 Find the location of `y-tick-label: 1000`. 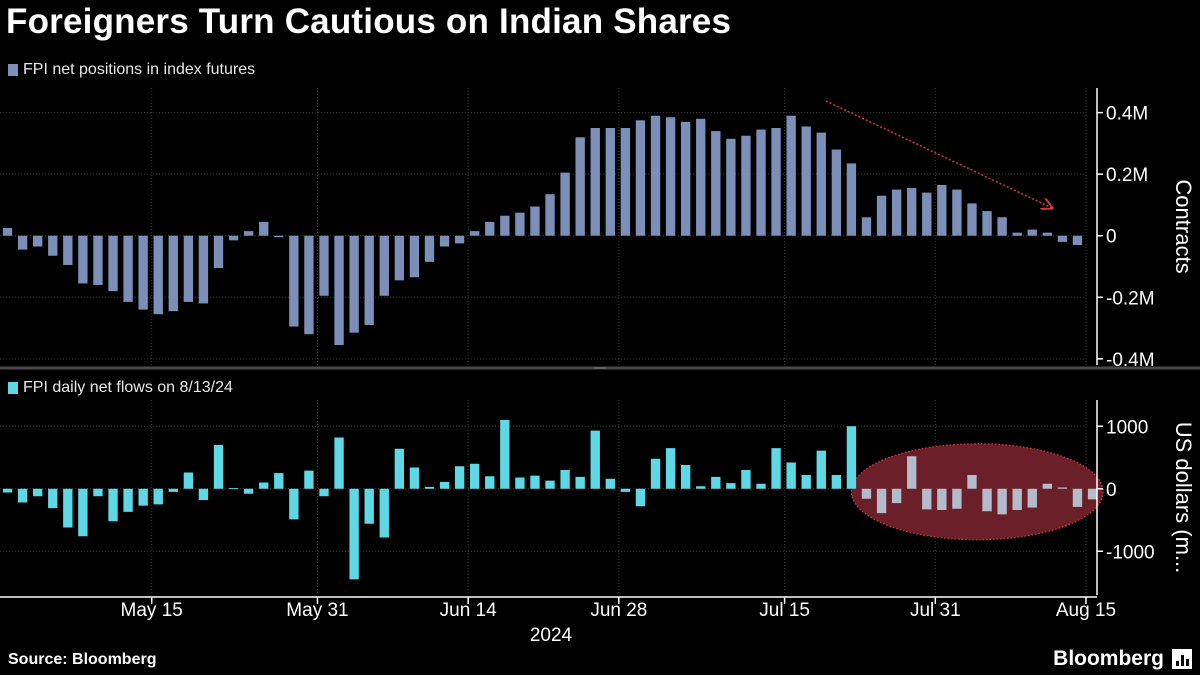

y-tick-label: 1000 is located at coordinates (1127, 427).